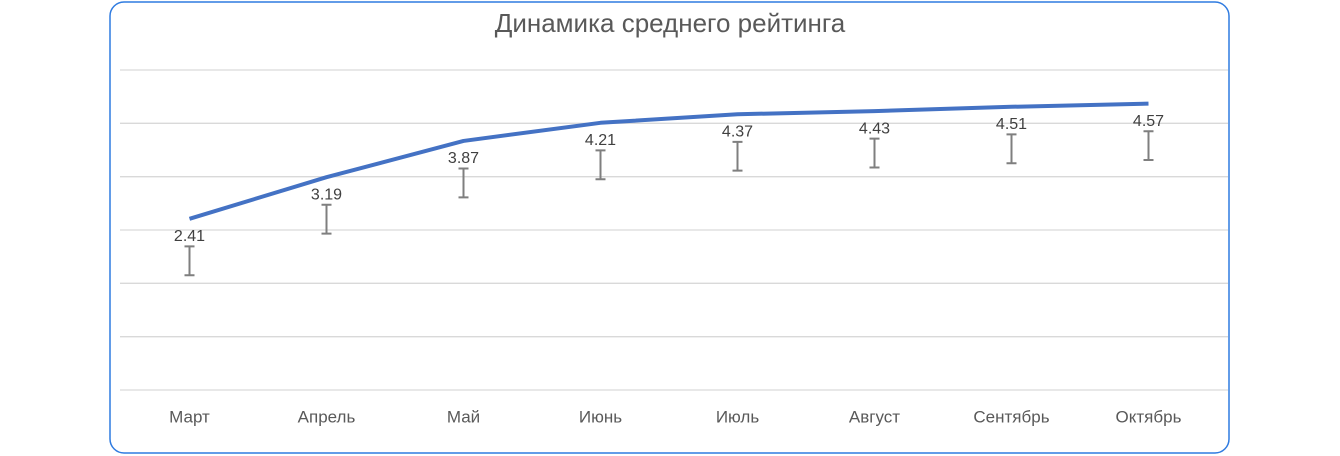 Image resolution: width=1340 pixels, height=456 pixels. Describe the element at coordinates (738, 416) in the screenshot. I see `x-tick-label: Июль` at that location.